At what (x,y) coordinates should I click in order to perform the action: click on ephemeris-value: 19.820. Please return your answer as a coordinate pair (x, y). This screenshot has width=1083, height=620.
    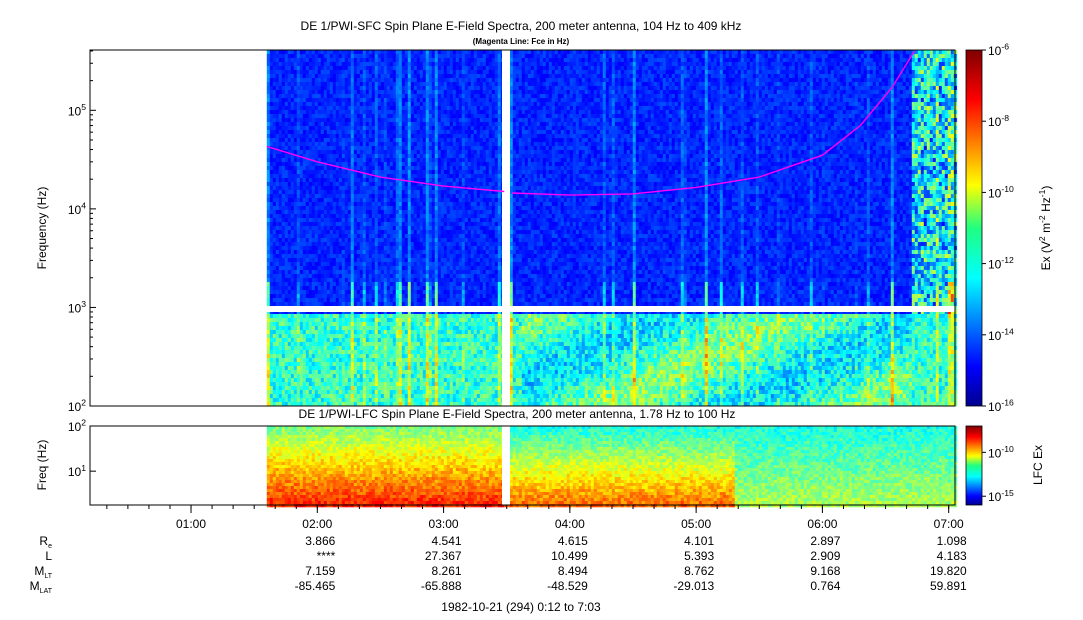
    Looking at the image, I should click on (948, 571).